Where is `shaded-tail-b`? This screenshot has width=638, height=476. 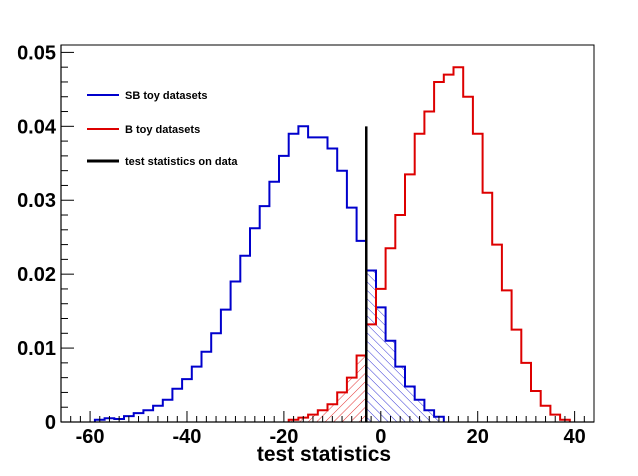 shaded-tail-b is located at coordinates (327, 388).